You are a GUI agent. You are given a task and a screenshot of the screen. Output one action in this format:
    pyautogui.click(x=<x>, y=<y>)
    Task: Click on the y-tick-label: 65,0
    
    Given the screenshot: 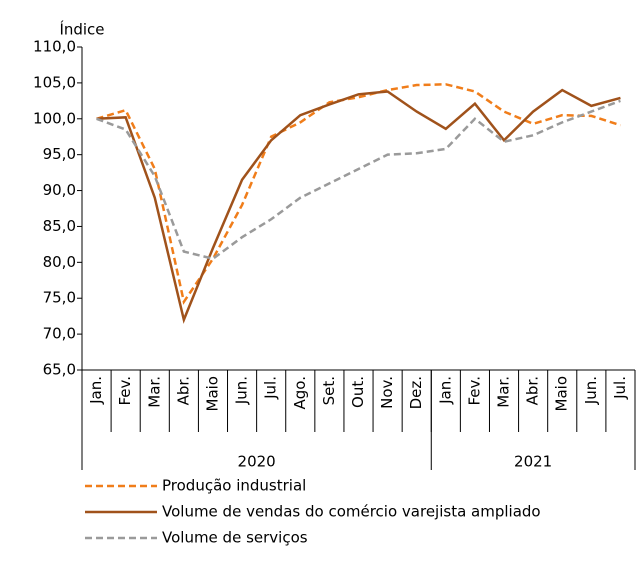 What is the action you would take?
    pyautogui.click(x=59, y=370)
    